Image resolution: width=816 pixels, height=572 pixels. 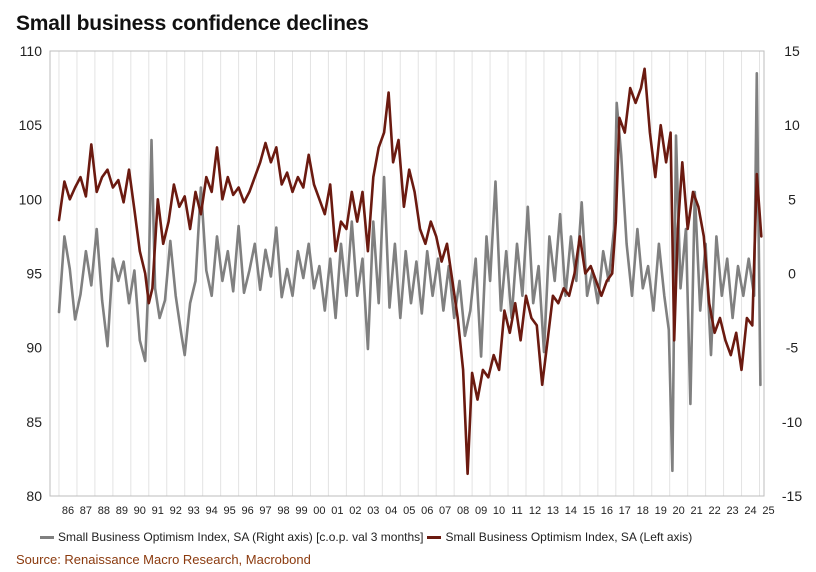 I want to click on x-tick-label: 16, so click(x=607, y=511).